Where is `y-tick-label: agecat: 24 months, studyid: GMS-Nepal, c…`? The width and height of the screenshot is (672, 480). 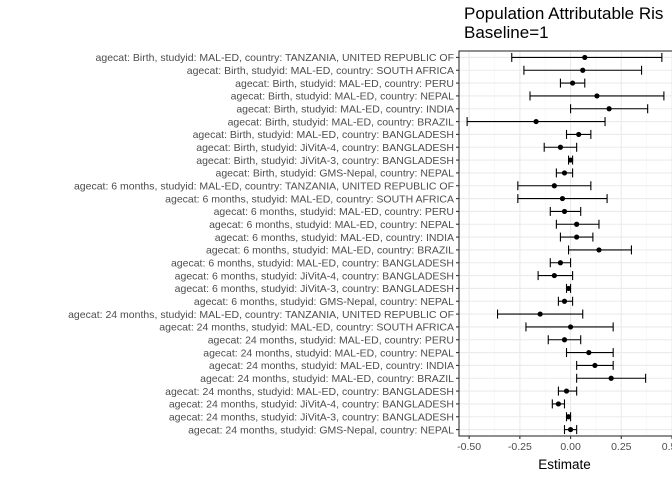 y-tick-label: agecat: 24 months, studyid: GMS-Nepal, c… is located at coordinates (321, 430).